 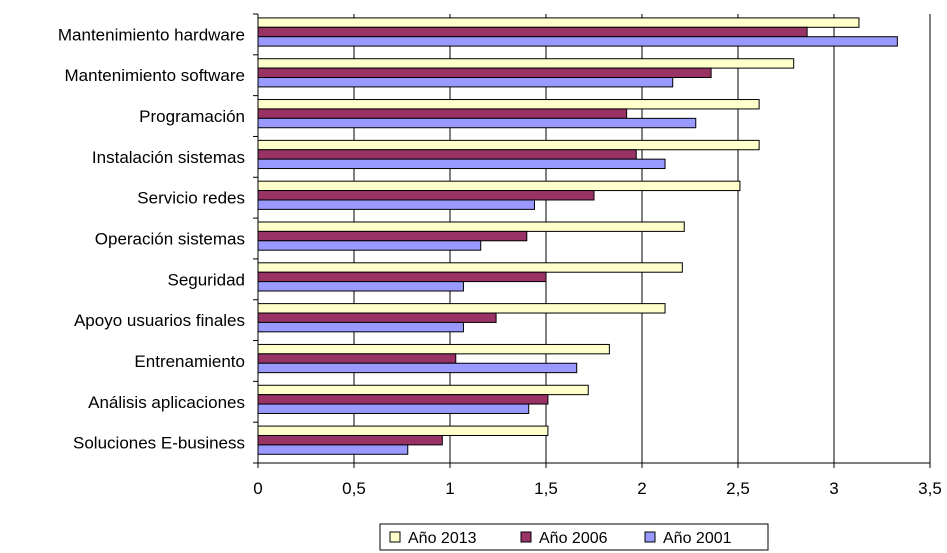 What do you see at coordinates (170, 239) in the screenshot?
I see `category-label: Operación sistemas` at bounding box center [170, 239].